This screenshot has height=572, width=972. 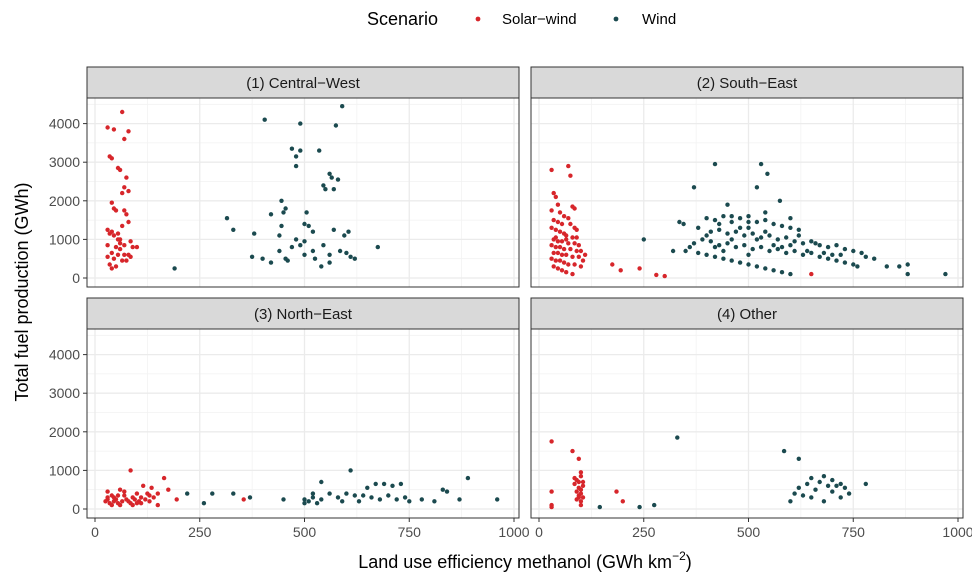 What do you see at coordinates (22, 291) in the screenshot?
I see `y-axis-title: Total fuel production (GWh)` at bounding box center [22, 291].